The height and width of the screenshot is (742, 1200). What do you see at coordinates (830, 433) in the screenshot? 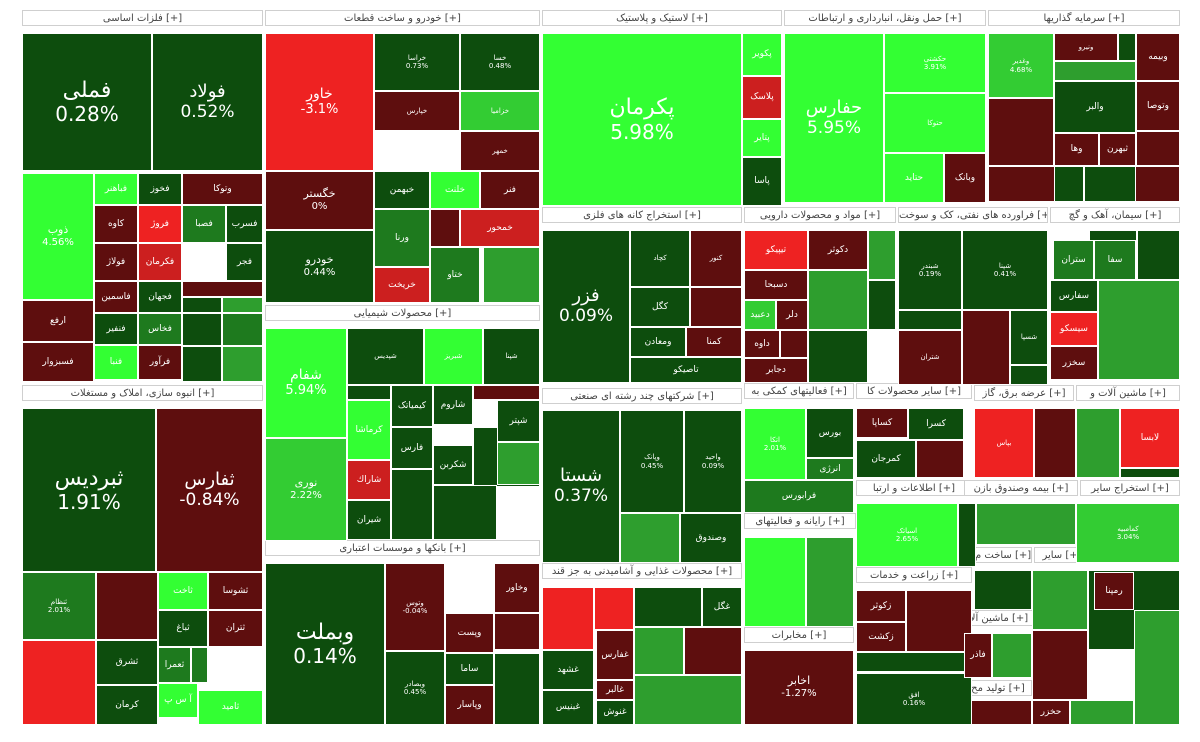
I see `stock-tile: بورس` at bounding box center [830, 433].